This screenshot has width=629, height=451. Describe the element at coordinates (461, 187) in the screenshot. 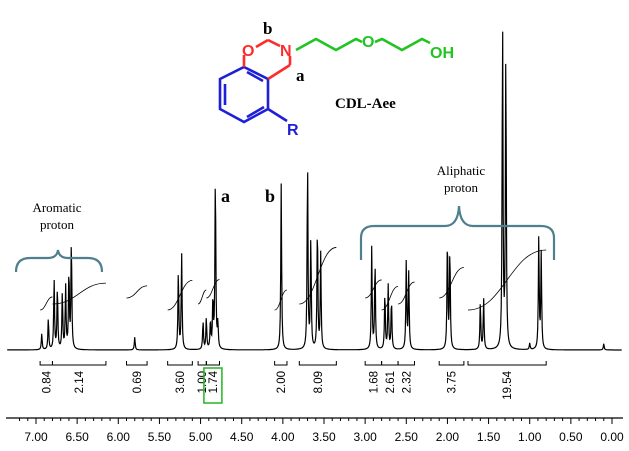

I see `aliphatic-label-line2: proton` at that location.